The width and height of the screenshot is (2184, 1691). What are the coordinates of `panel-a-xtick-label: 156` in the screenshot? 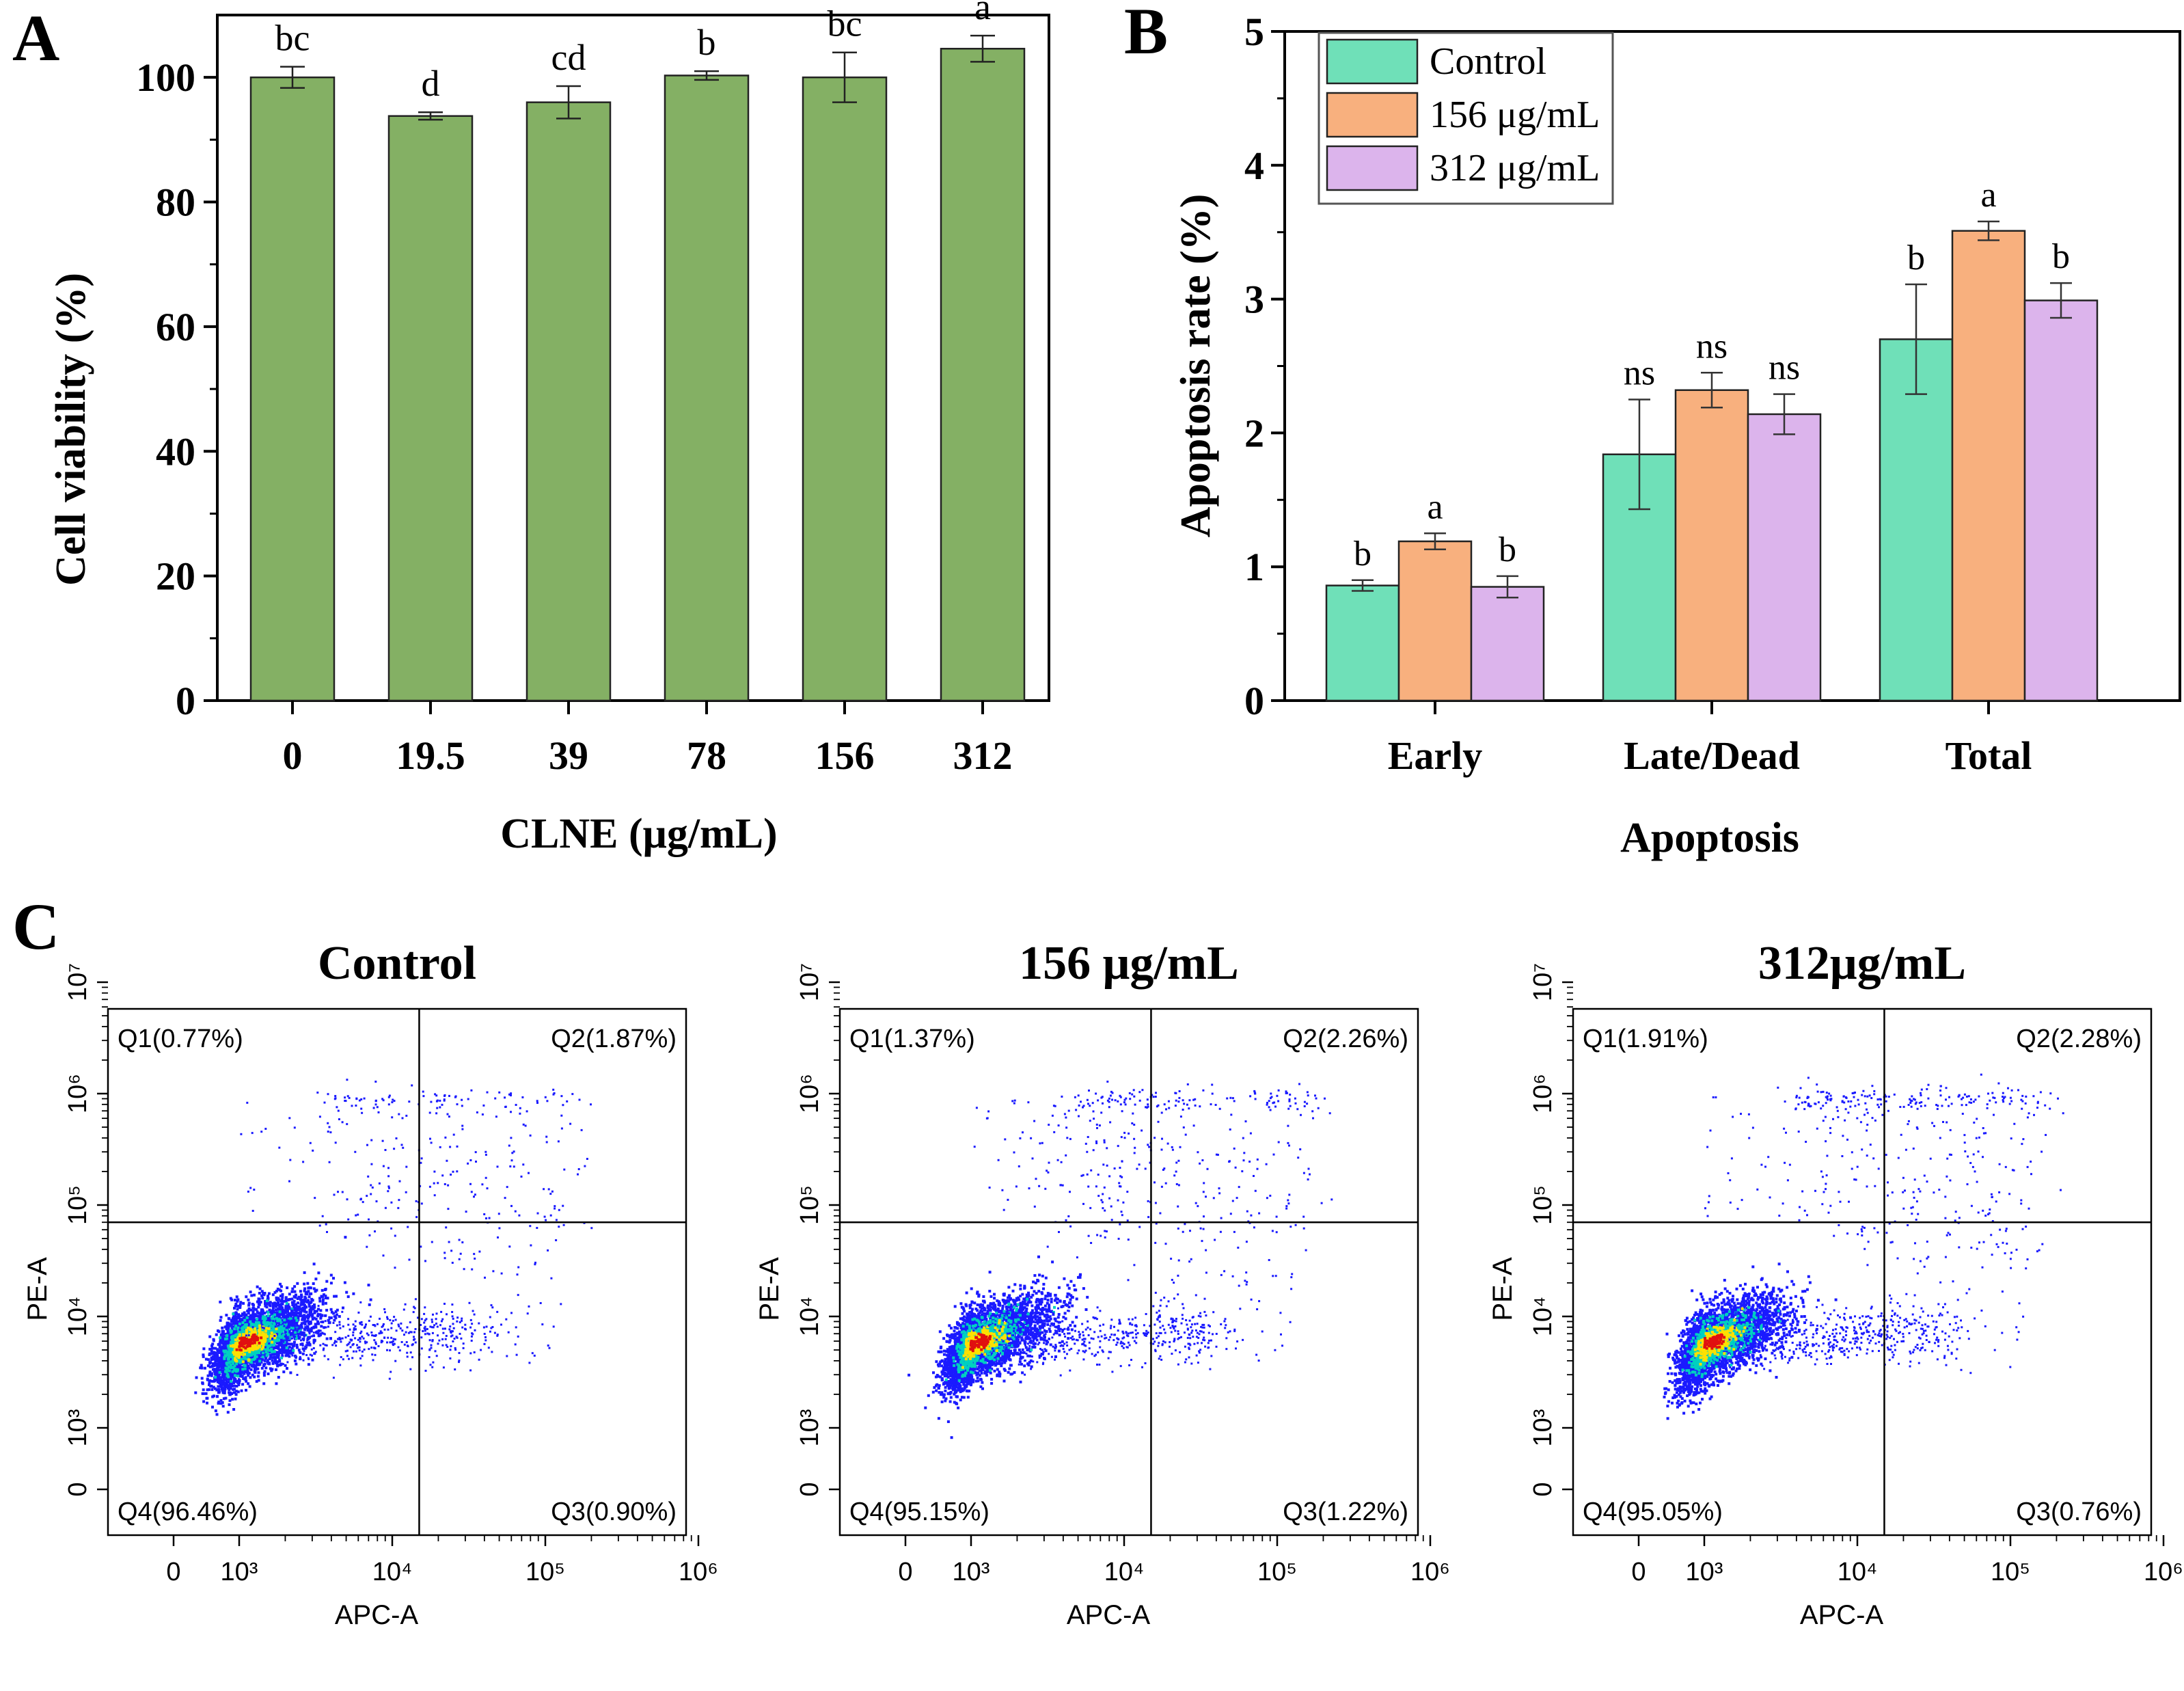 It's located at (845, 755).